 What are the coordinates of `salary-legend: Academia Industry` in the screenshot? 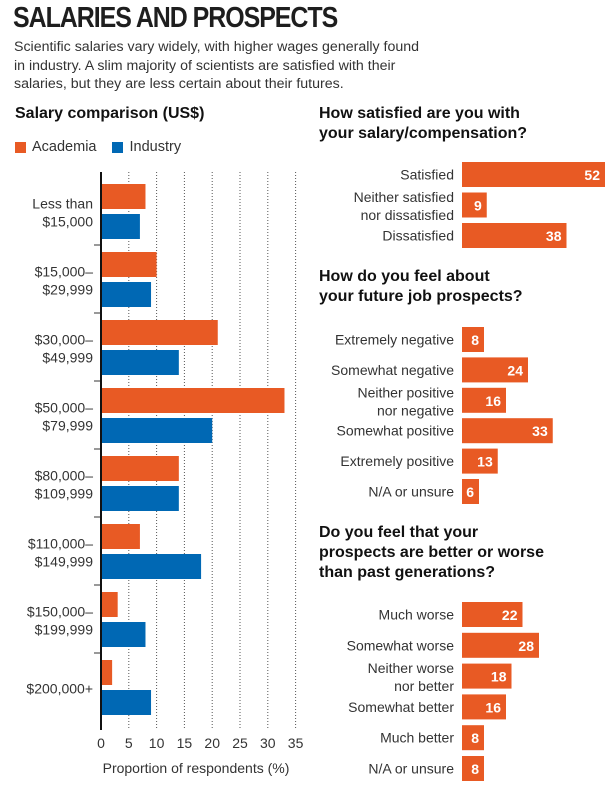 It's located at (106, 147).